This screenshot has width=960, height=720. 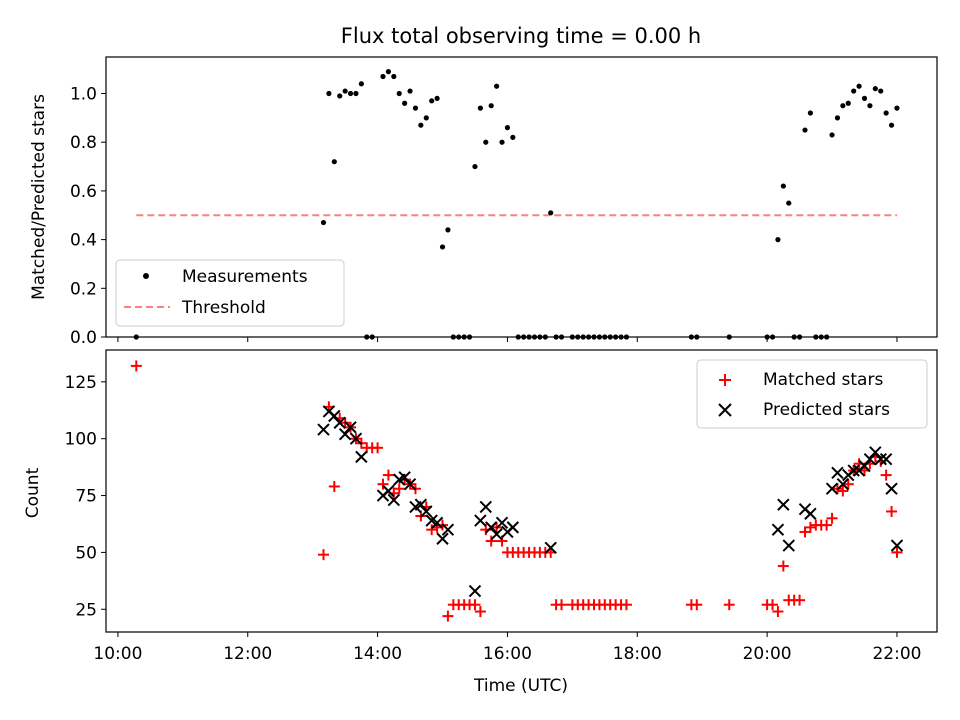 I want to click on top-legend-box, so click(x=230, y=293).